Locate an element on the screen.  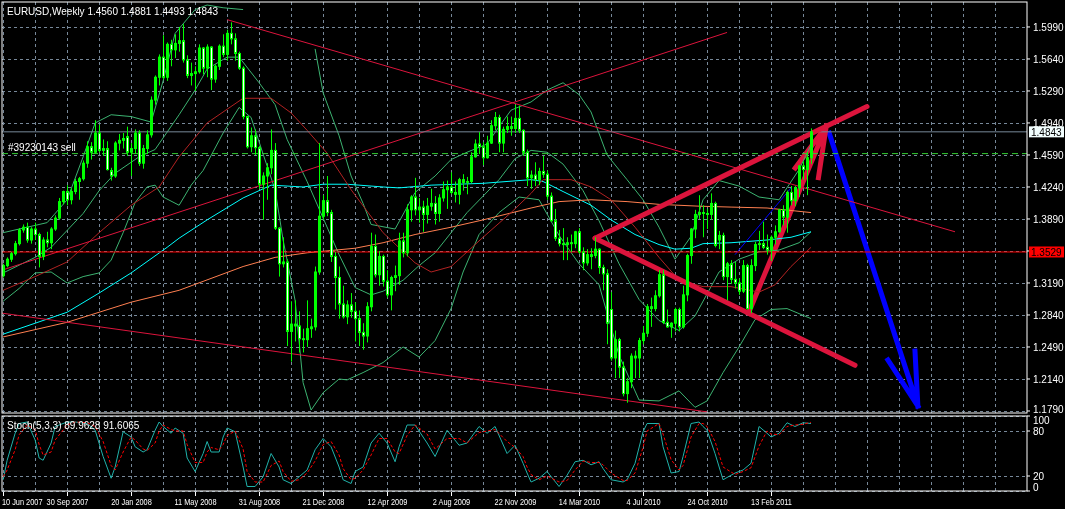
x-tick-label: 12 Apr 2009 is located at coordinates (387, 502).